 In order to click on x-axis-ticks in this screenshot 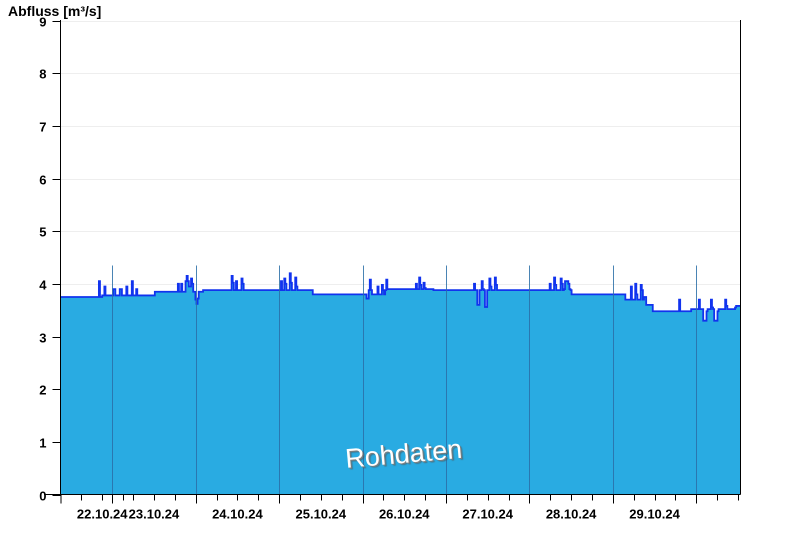, I will do `click(400, 499)`.